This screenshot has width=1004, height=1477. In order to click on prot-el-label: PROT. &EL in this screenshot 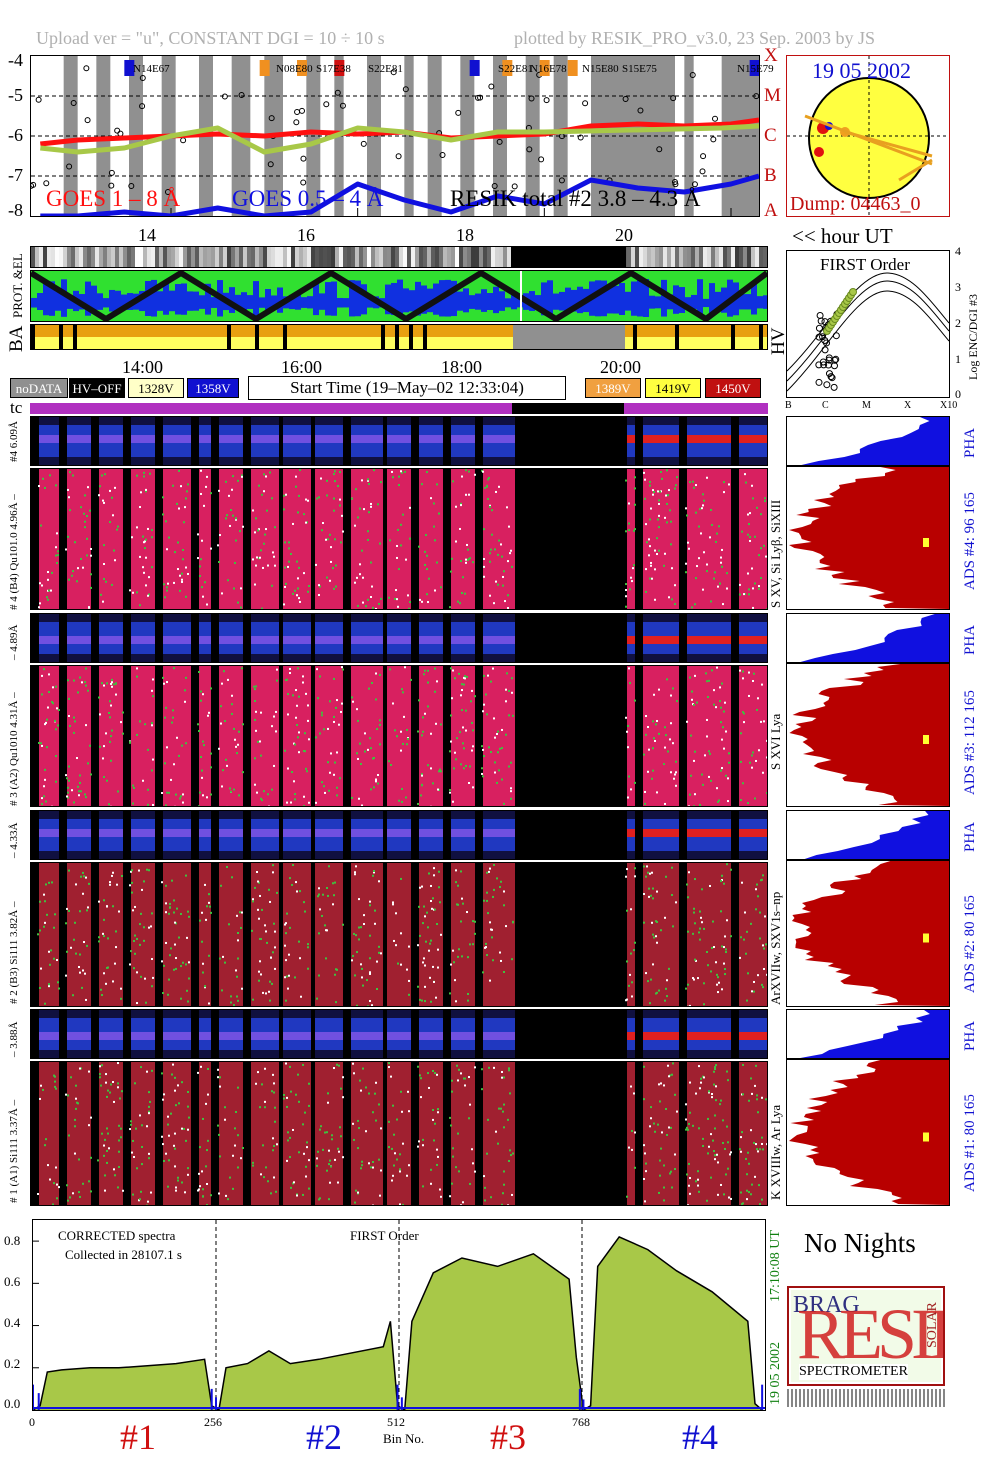, I will do `click(17, 285)`.